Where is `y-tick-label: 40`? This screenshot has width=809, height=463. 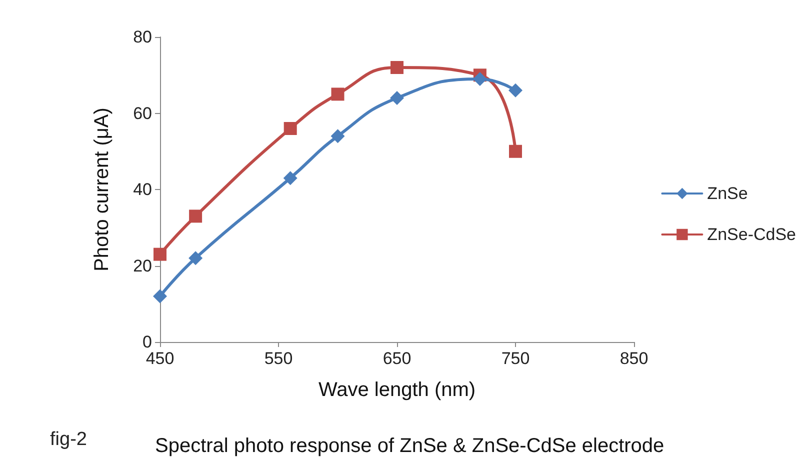 y-tick-label: 40 is located at coordinates (142, 189).